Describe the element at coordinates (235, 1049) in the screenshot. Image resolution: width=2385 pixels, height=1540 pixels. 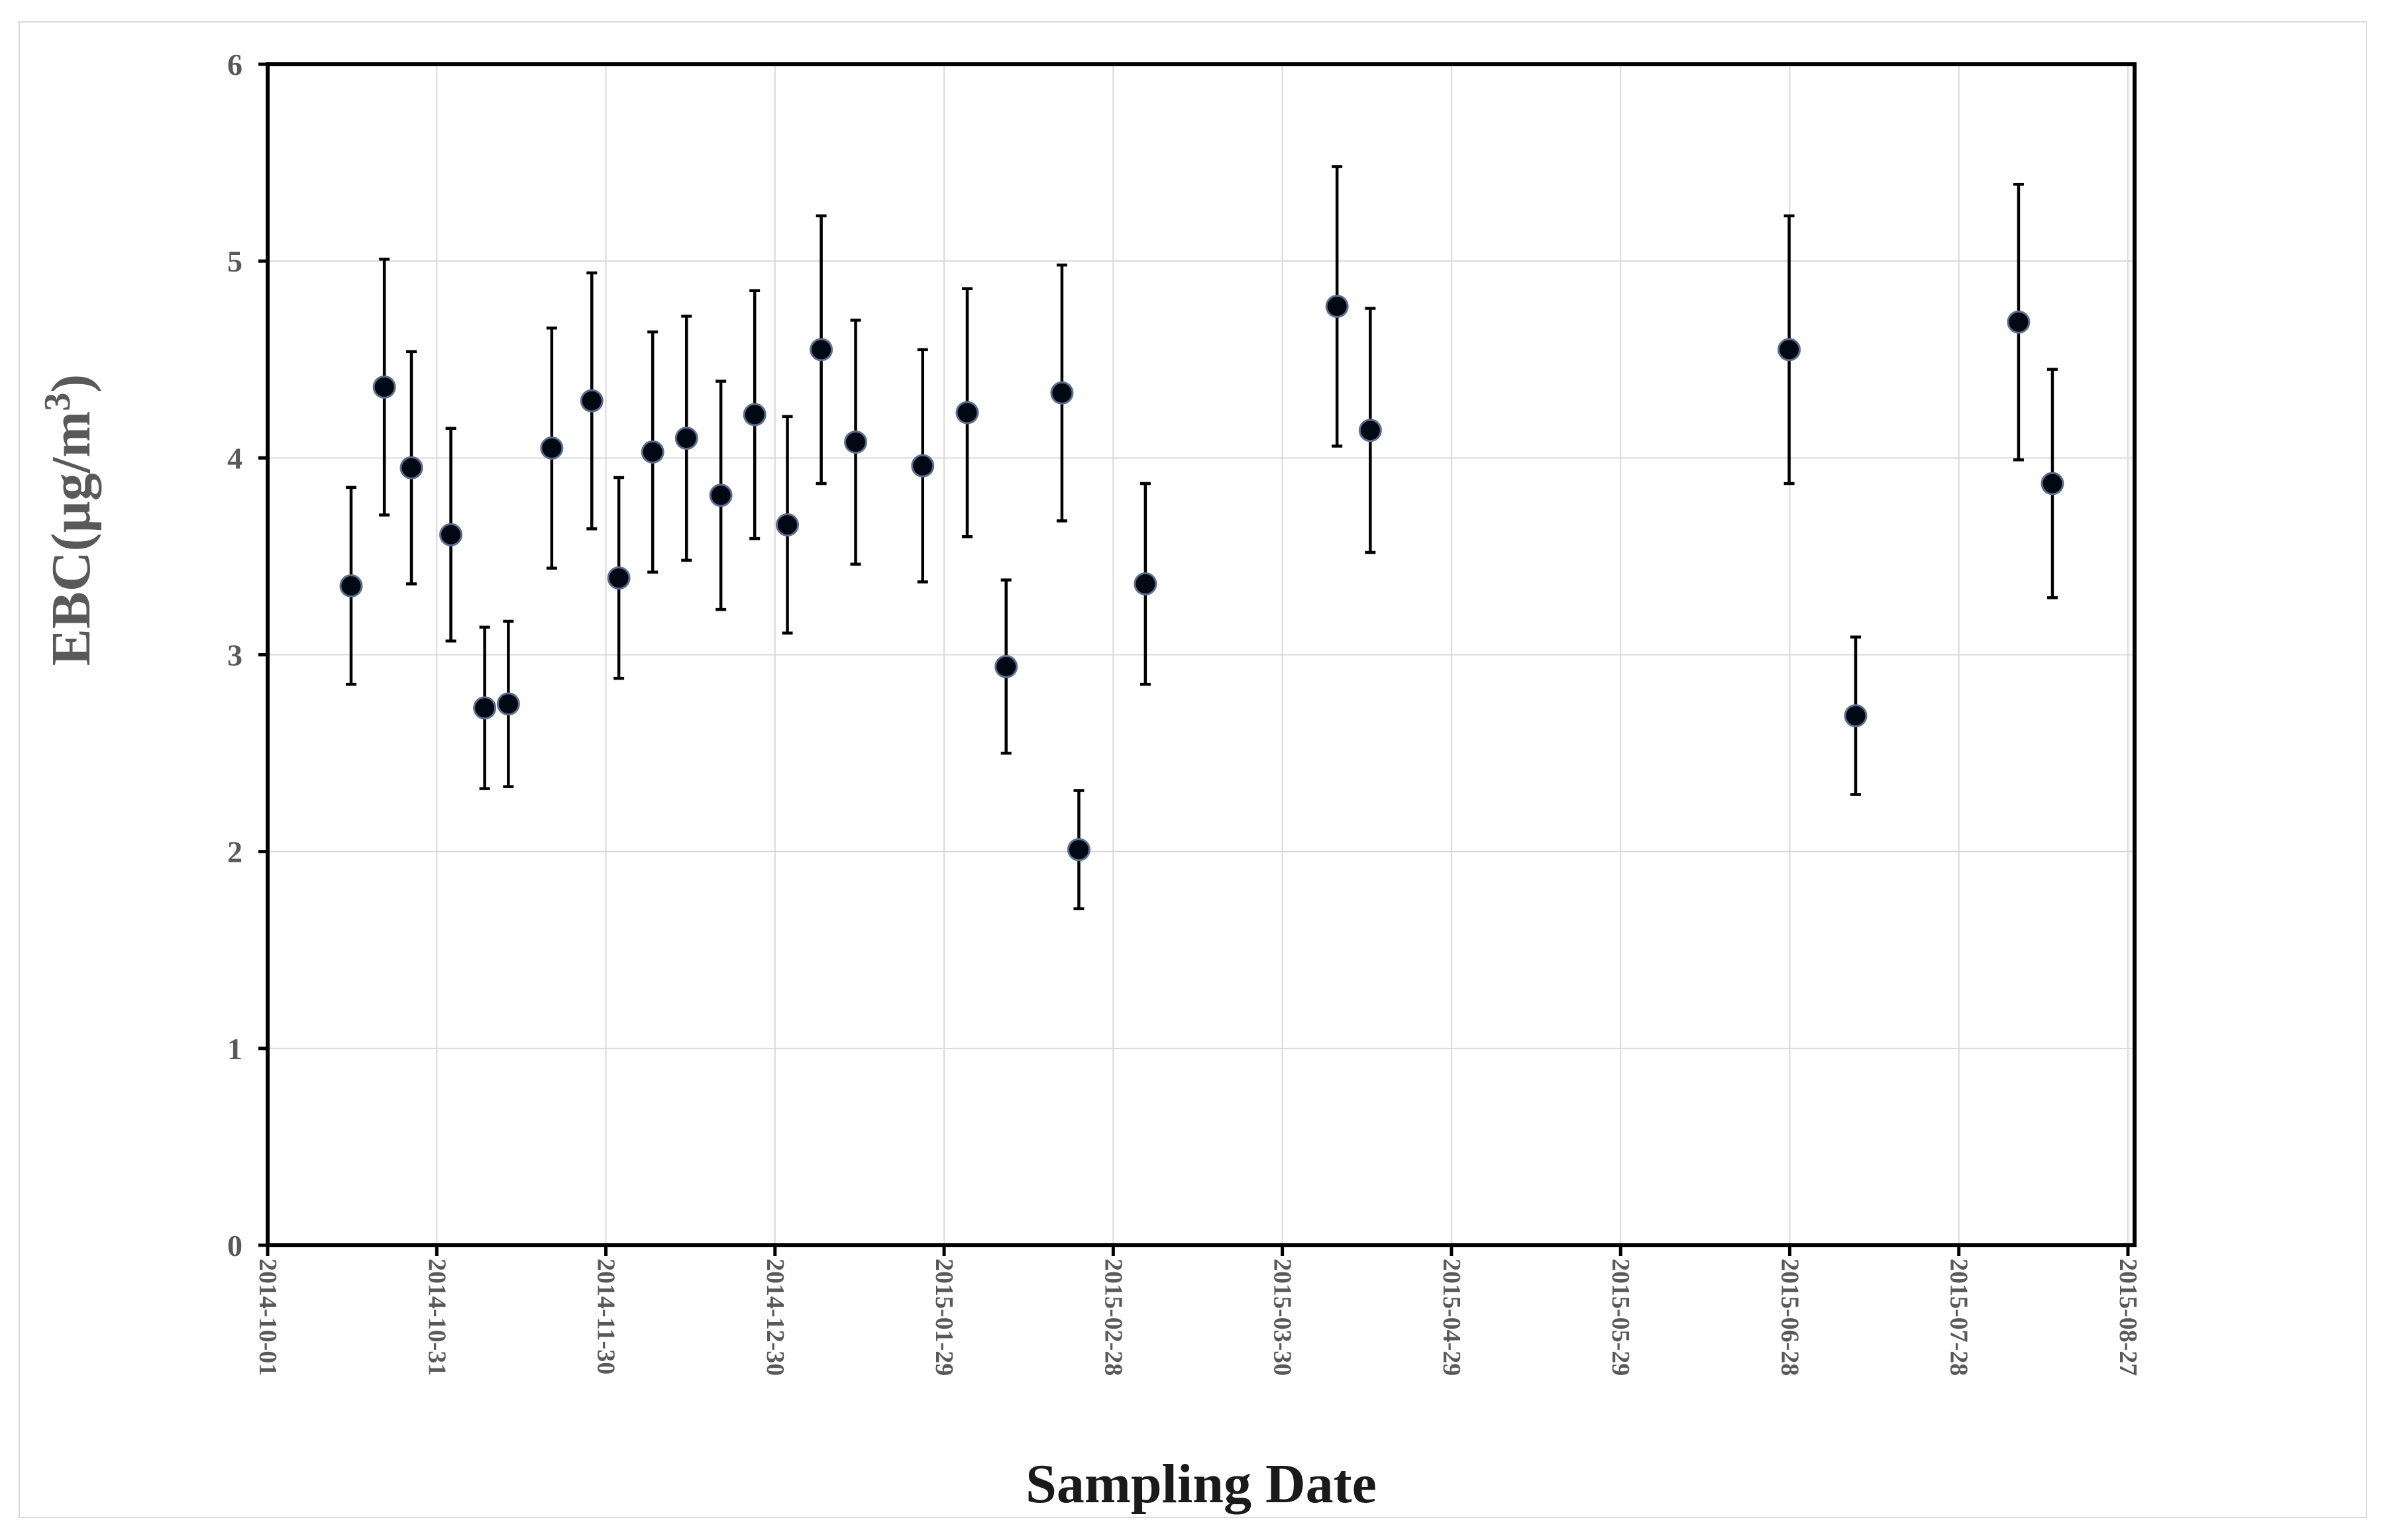
I see `y-tick-label: 1` at that location.